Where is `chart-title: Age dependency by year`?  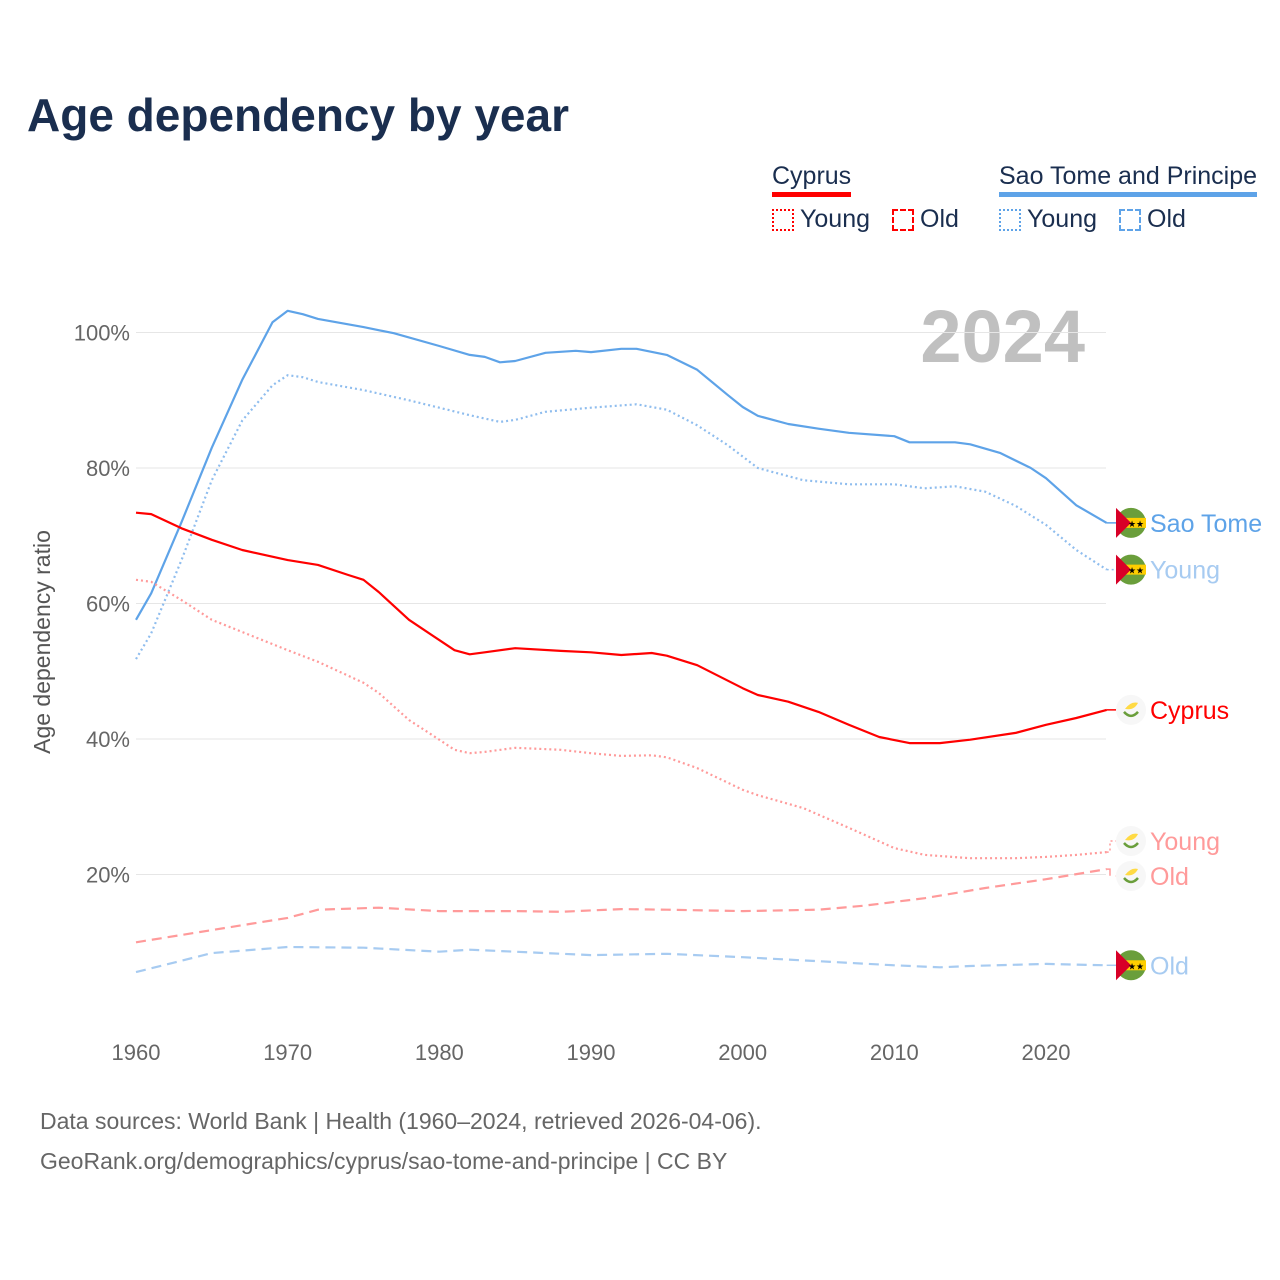
chart-title: Age dependency by year is located at coordinates (298, 115).